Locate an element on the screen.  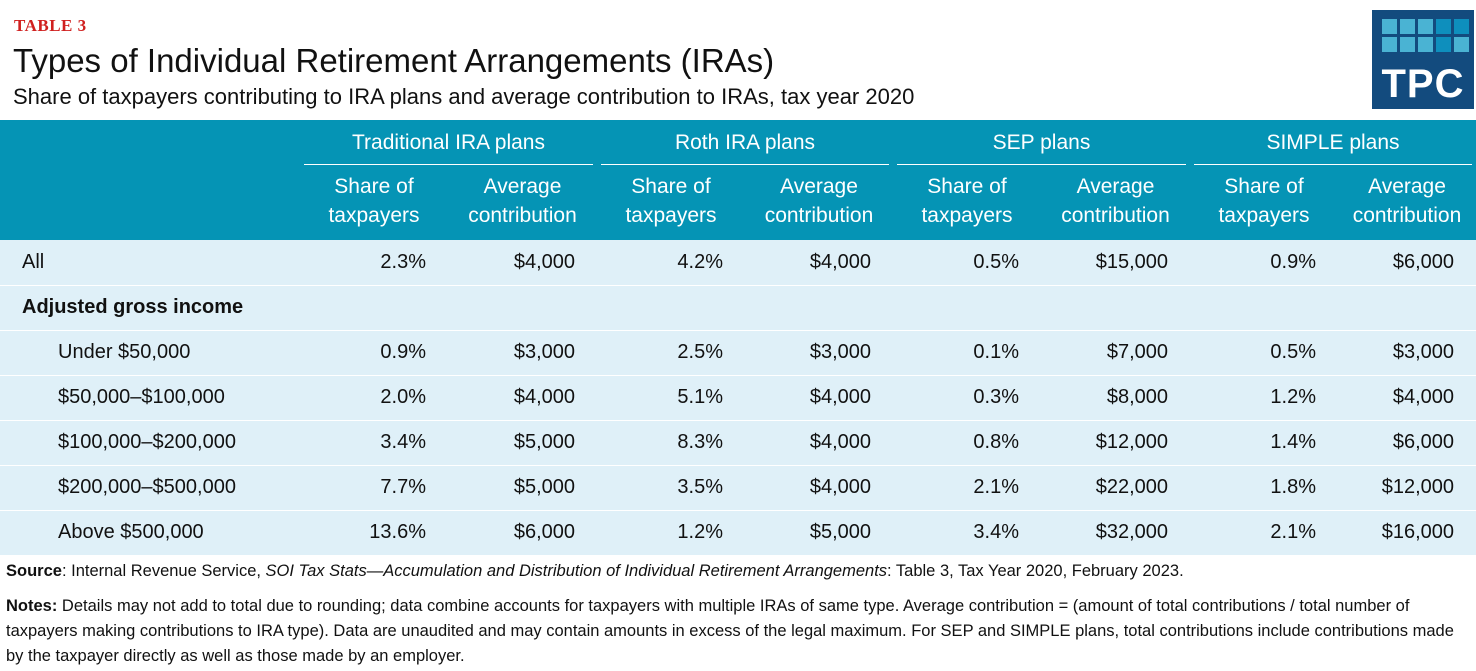
row-label: $200,000–$500,000 is located at coordinates (147, 487).